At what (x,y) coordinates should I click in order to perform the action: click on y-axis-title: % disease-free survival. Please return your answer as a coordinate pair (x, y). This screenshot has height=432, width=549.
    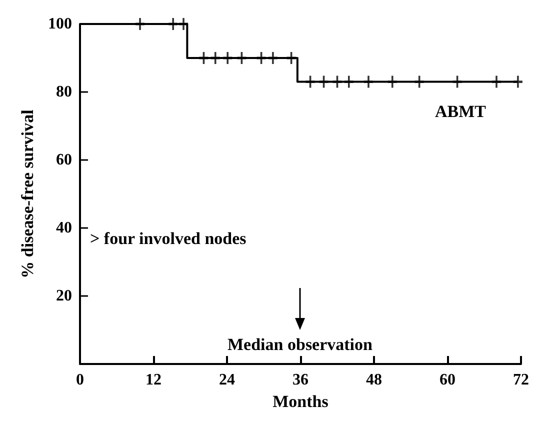
    Looking at the image, I should click on (27, 193).